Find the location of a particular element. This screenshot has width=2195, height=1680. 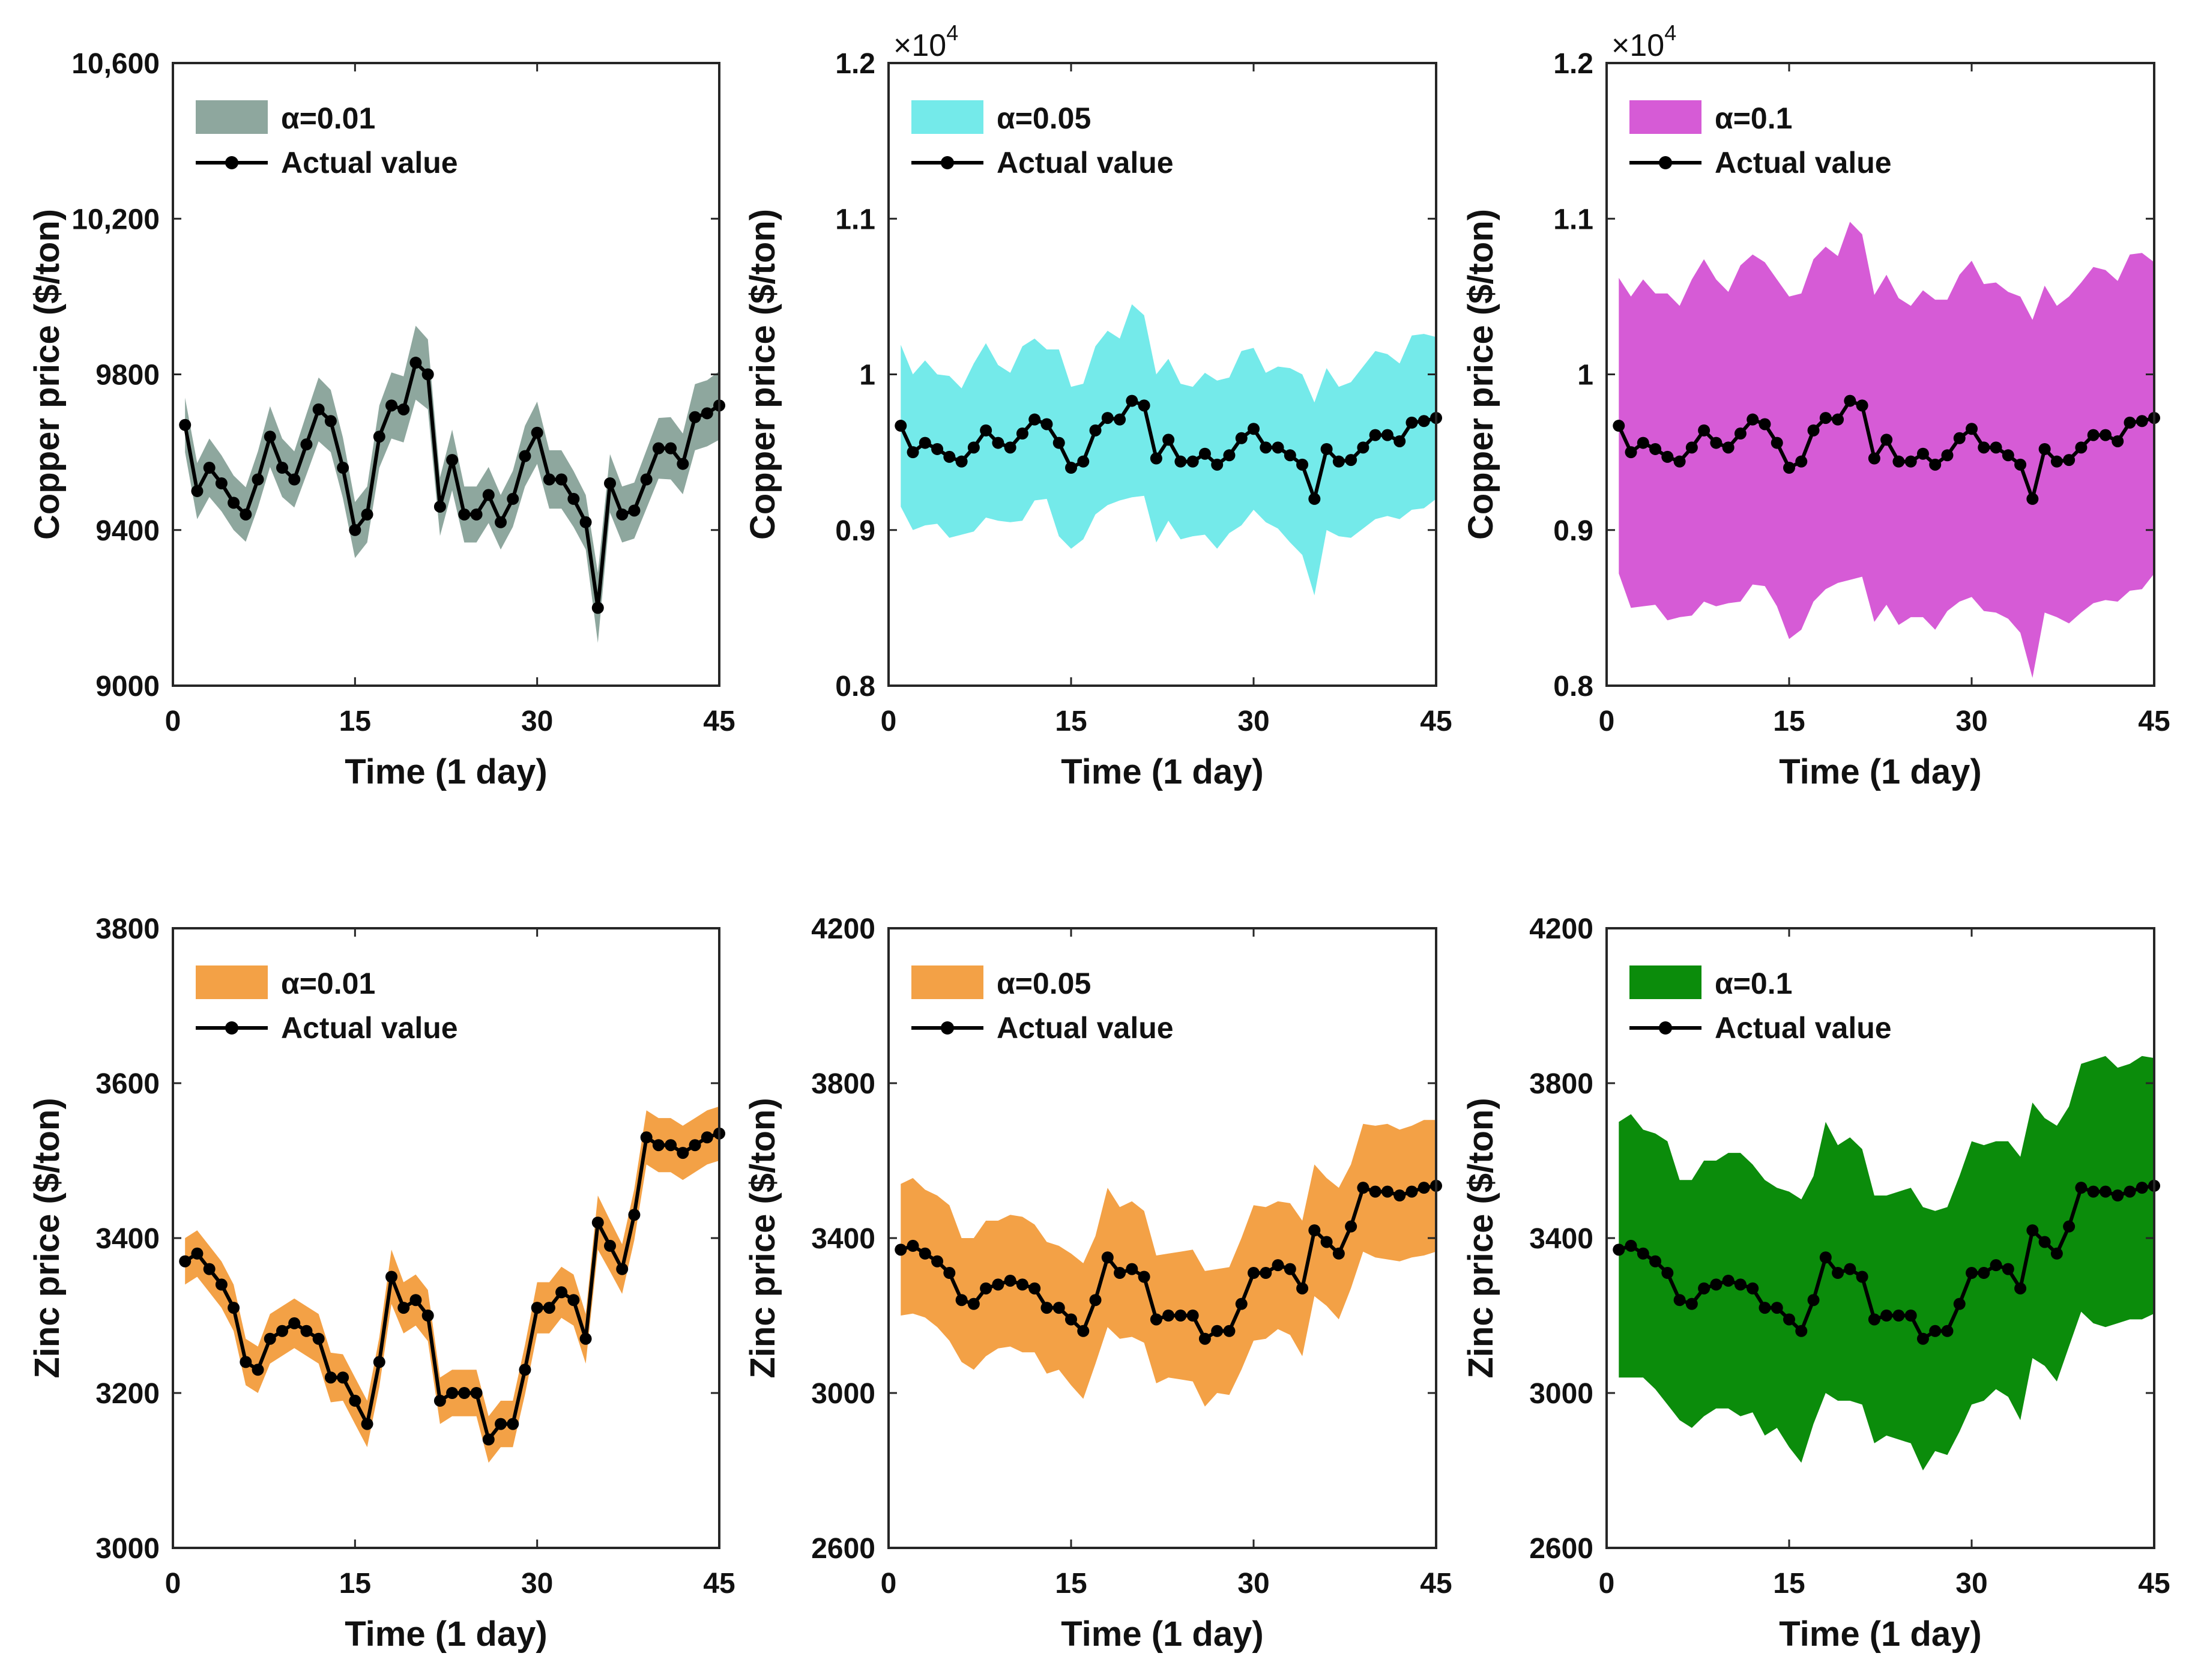

plot-area is located at coordinates (446, 374).